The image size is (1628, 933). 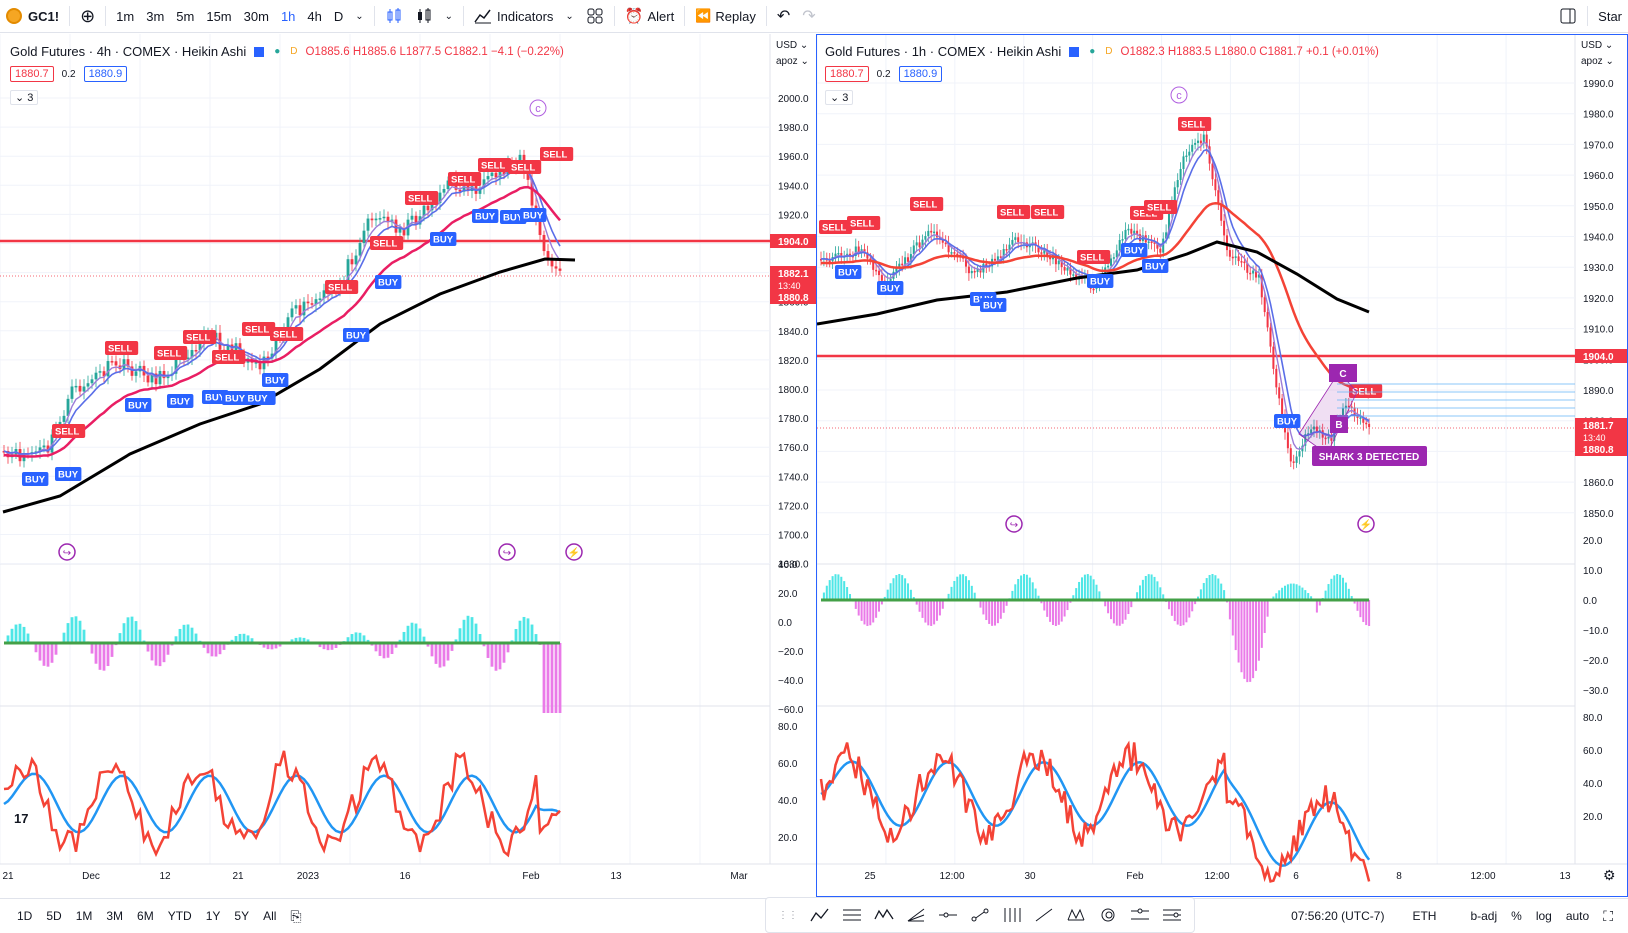 What do you see at coordinates (920, 74) in the screenshot?
I see `right-ask: 1880.9` at bounding box center [920, 74].